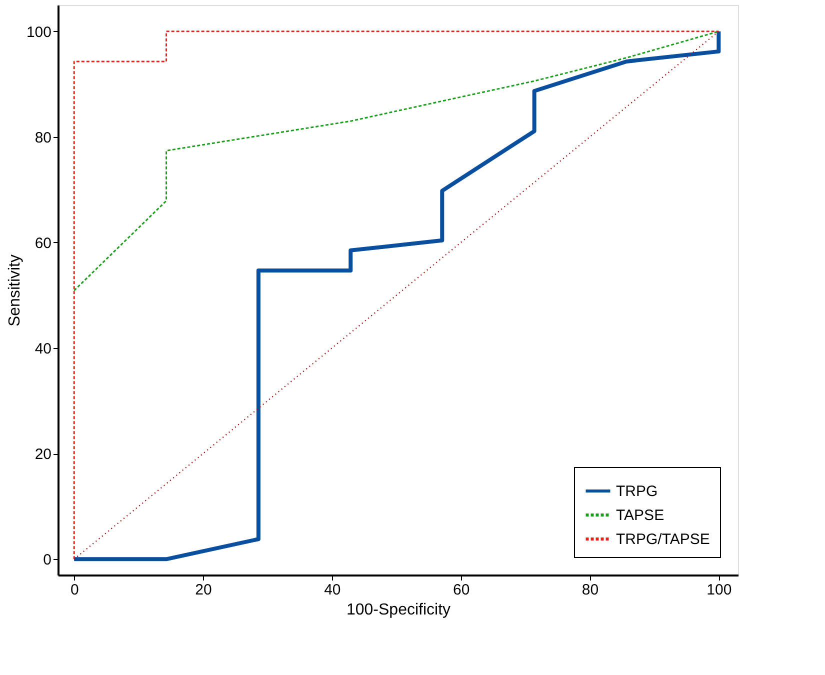  What do you see at coordinates (15, 290) in the screenshot?
I see `y-axis-title: Sensitivity` at bounding box center [15, 290].